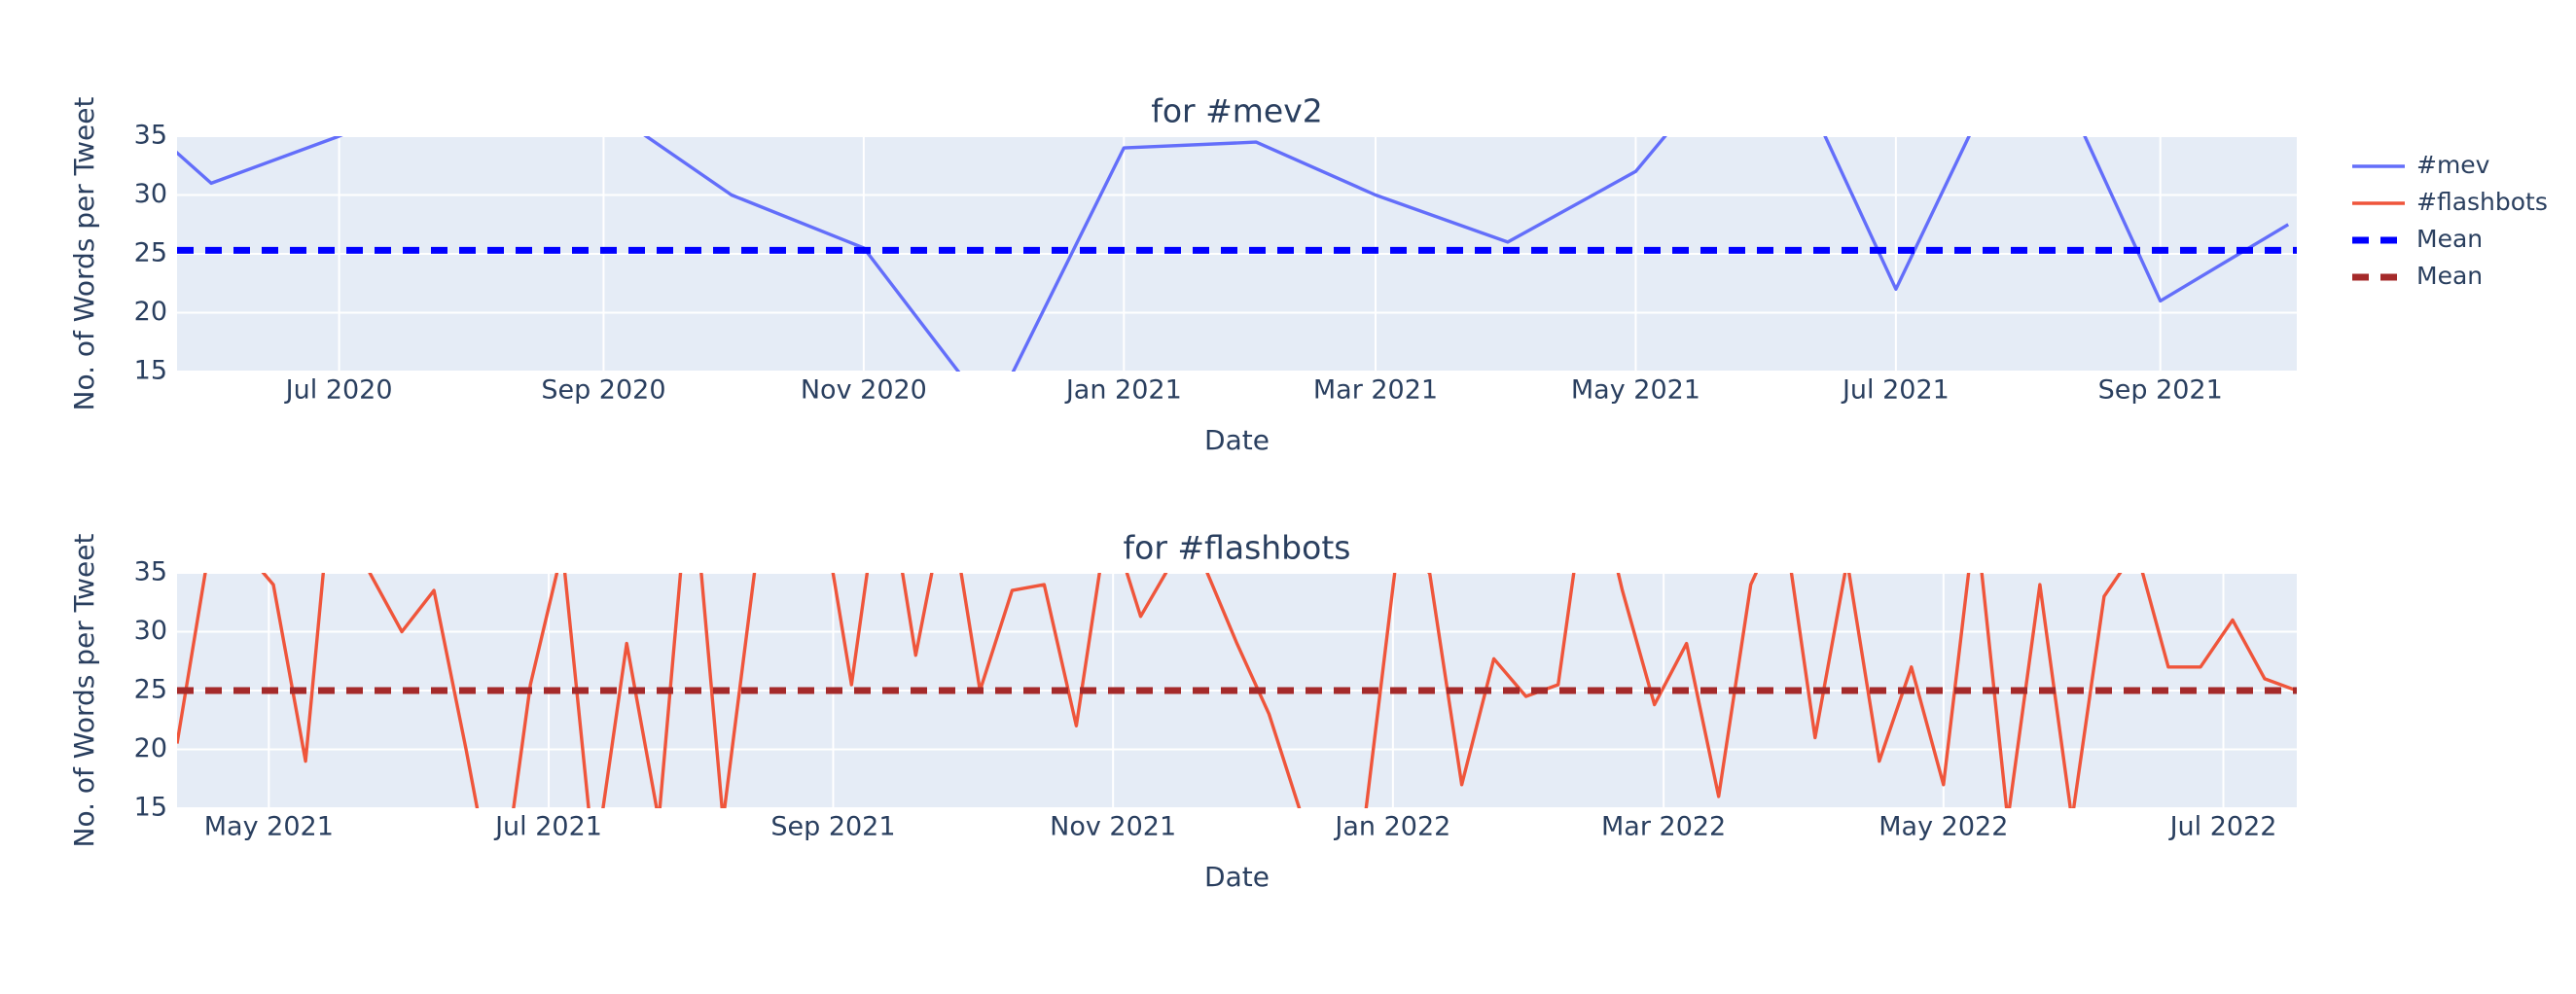 The height and width of the screenshot is (994, 2576). What do you see at coordinates (2482, 202) in the screenshot?
I see `legend-label: #flashbots` at bounding box center [2482, 202].